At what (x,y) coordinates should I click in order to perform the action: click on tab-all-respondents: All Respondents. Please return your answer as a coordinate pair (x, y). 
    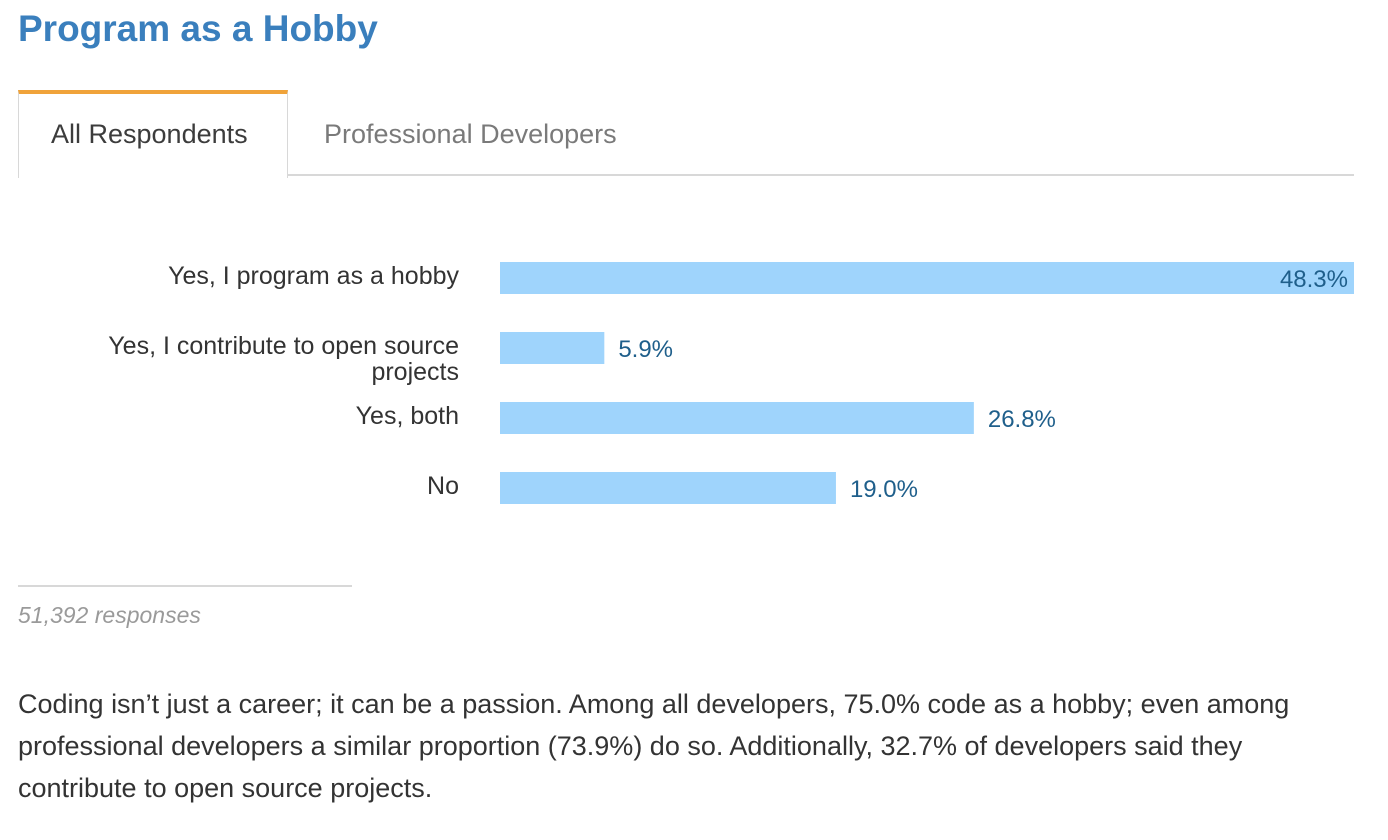
    Looking at the image, I should click on (153, 134).